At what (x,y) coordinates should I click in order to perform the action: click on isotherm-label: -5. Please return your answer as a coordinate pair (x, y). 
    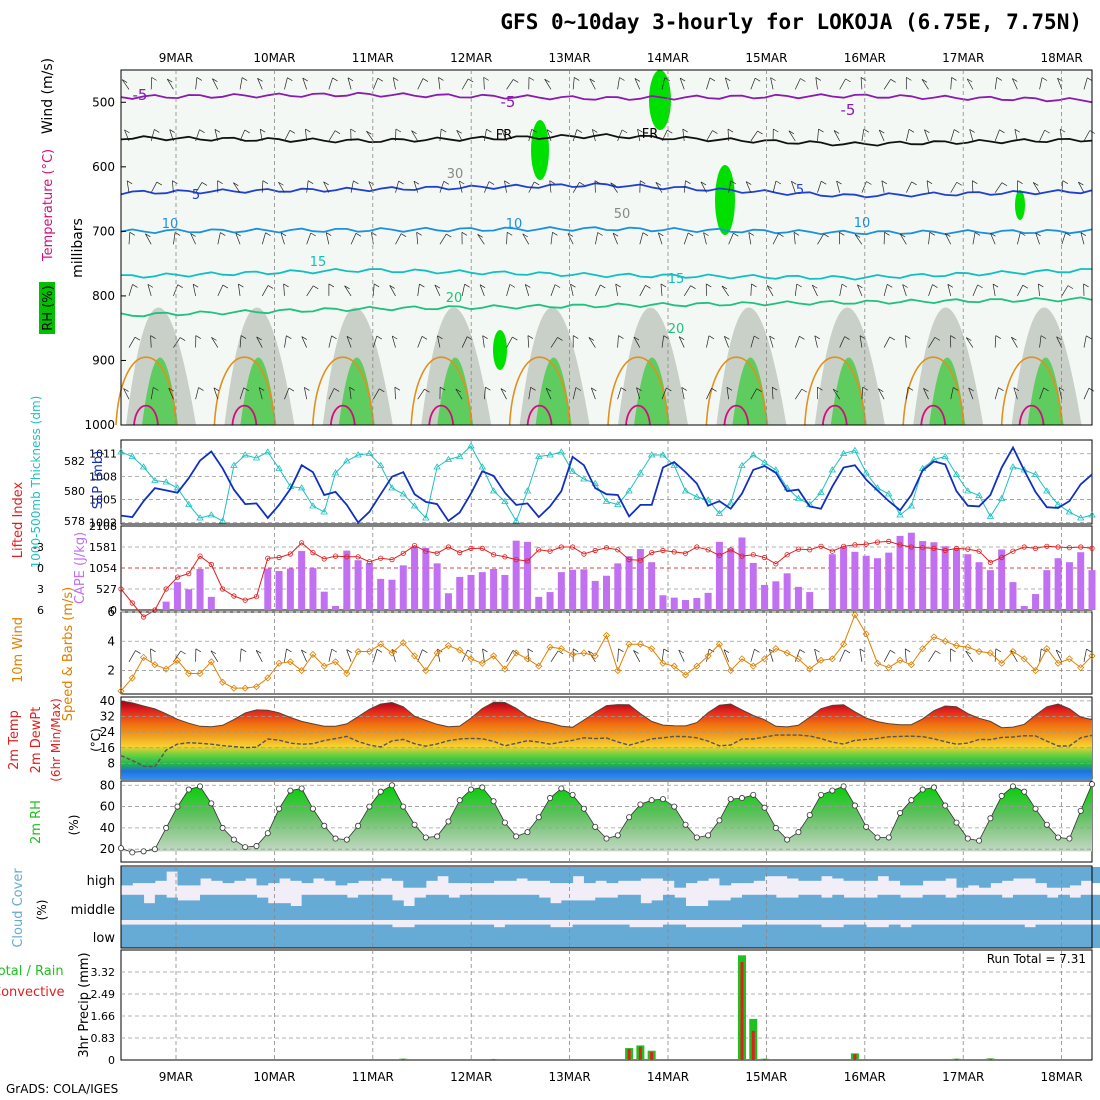
    Looking at the image, I should click on (140, 95).